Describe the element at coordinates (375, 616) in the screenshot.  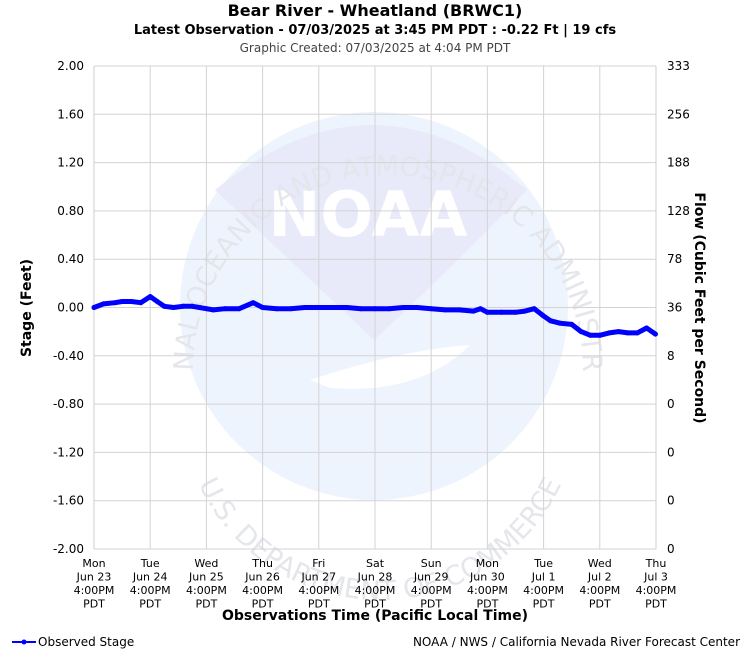
I see `x-axis-label: Observations Time (Pacific Local Time)` at that location.